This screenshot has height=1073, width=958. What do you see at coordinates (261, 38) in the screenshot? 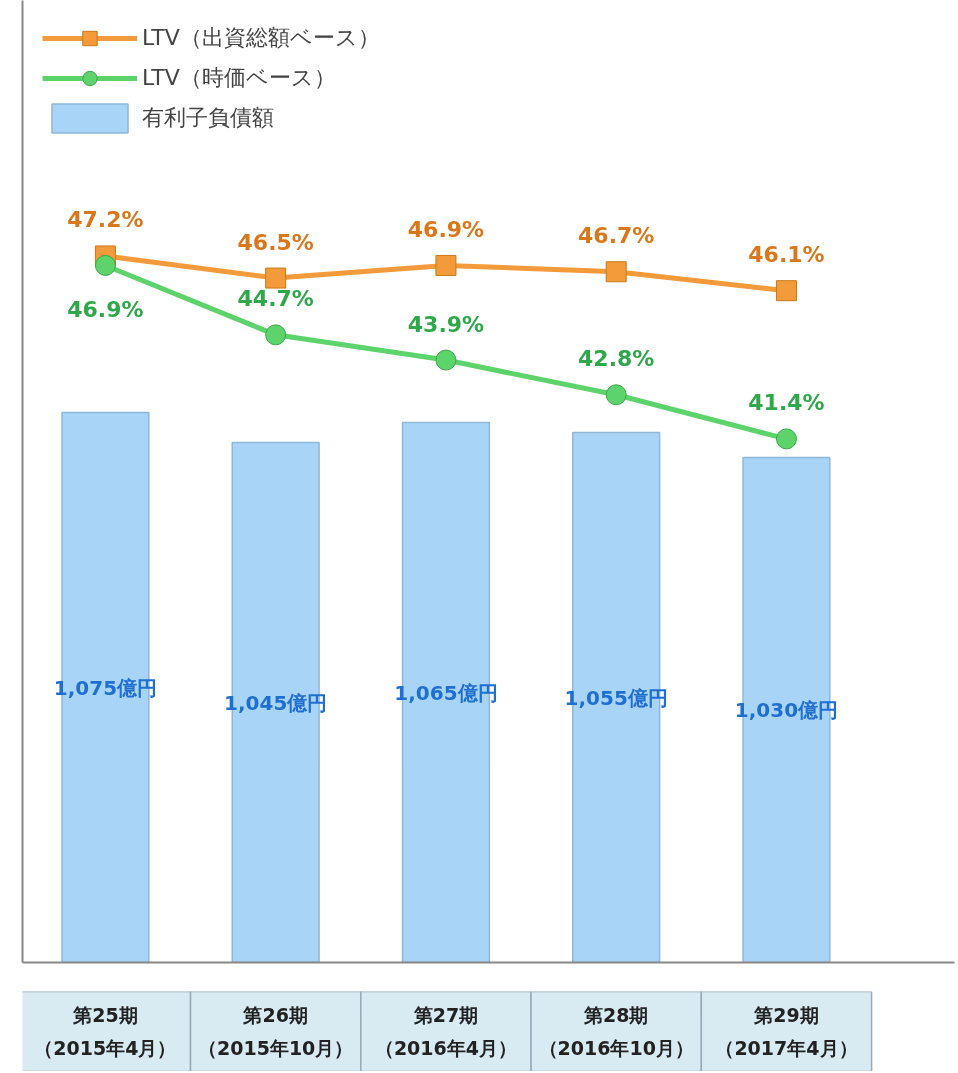
I see `legend-label: LTV（出資総額ベース）` at bounding box center [261, 38].